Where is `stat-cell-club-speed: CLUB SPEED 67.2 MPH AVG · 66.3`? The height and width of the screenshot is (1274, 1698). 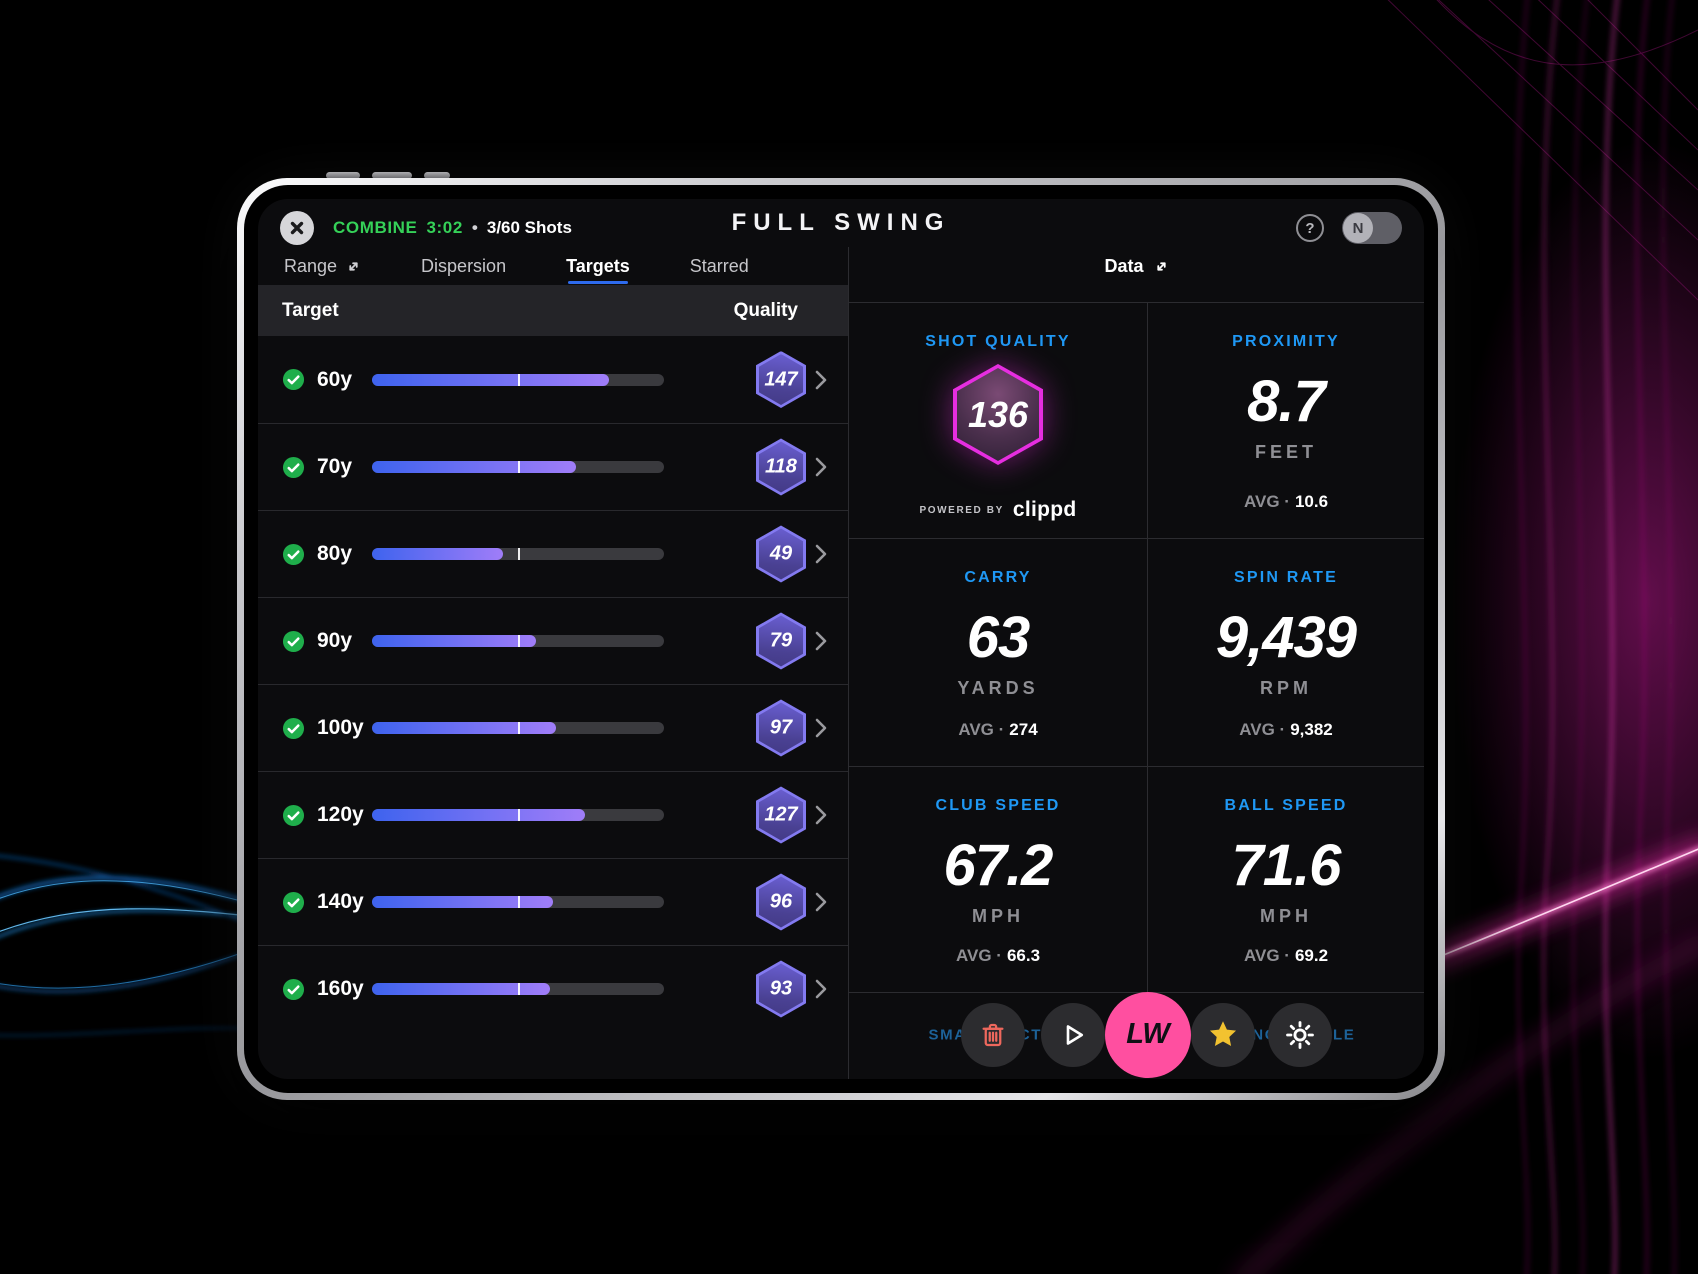
stat-cell-club-speed: CLUB SPEED 67.2 MPH AVG · 66.3 is located at coordinates (998, 879).